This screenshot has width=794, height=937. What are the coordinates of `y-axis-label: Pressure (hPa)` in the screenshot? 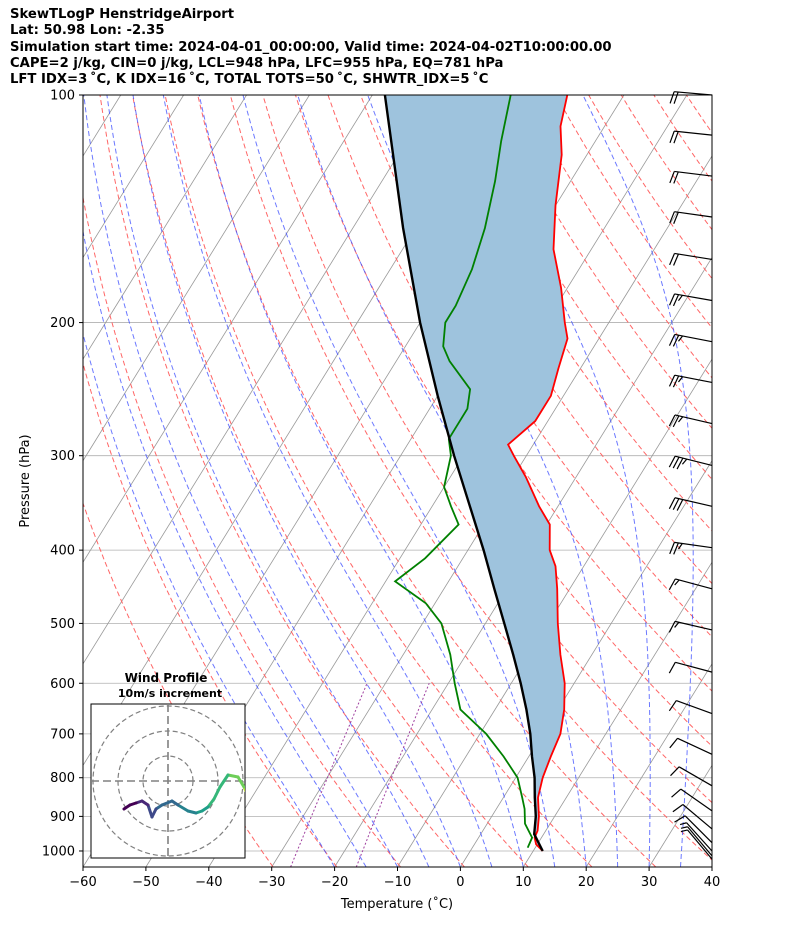 It's located at (25, 480).